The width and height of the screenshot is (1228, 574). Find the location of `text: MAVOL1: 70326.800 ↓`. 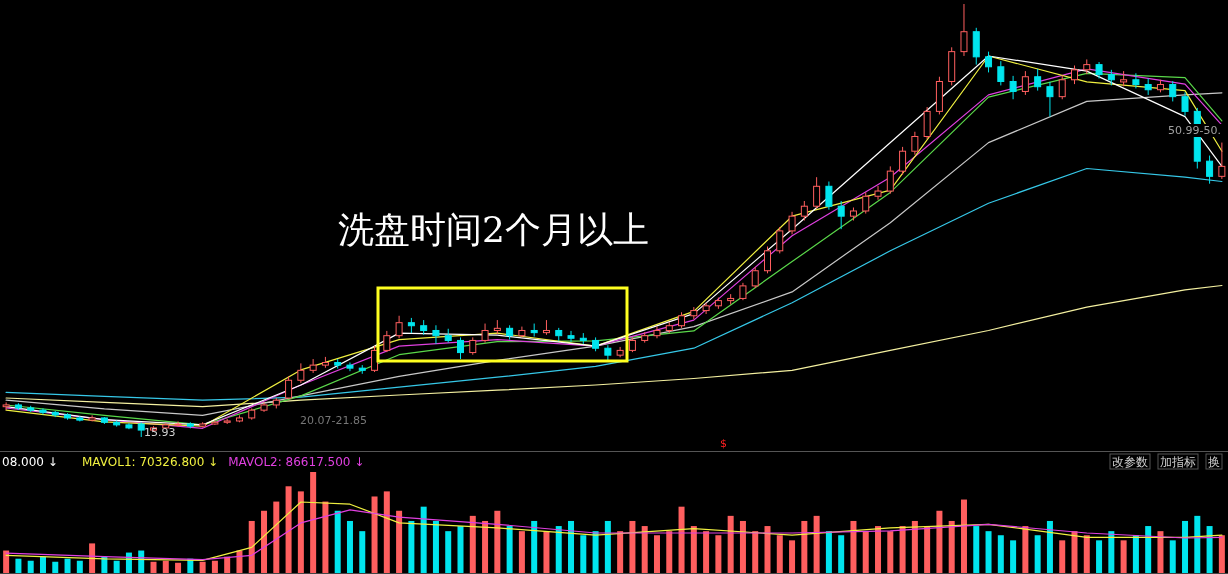

text: MAVOL1: 70326.800 ↓ is located at coordinates (150, 462).